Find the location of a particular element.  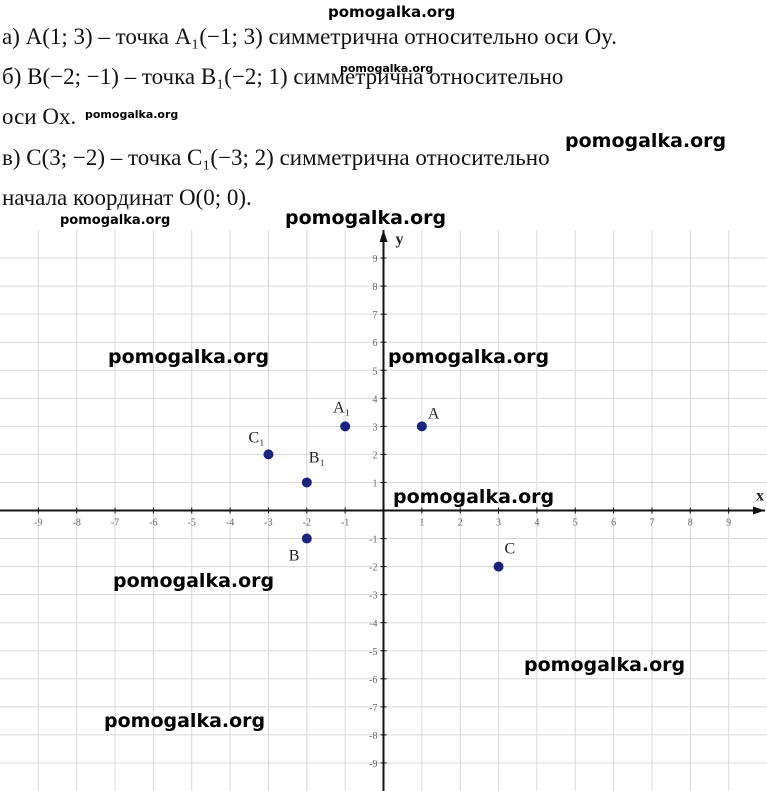

x-axis-label: x is located at coordinates (760, 496).